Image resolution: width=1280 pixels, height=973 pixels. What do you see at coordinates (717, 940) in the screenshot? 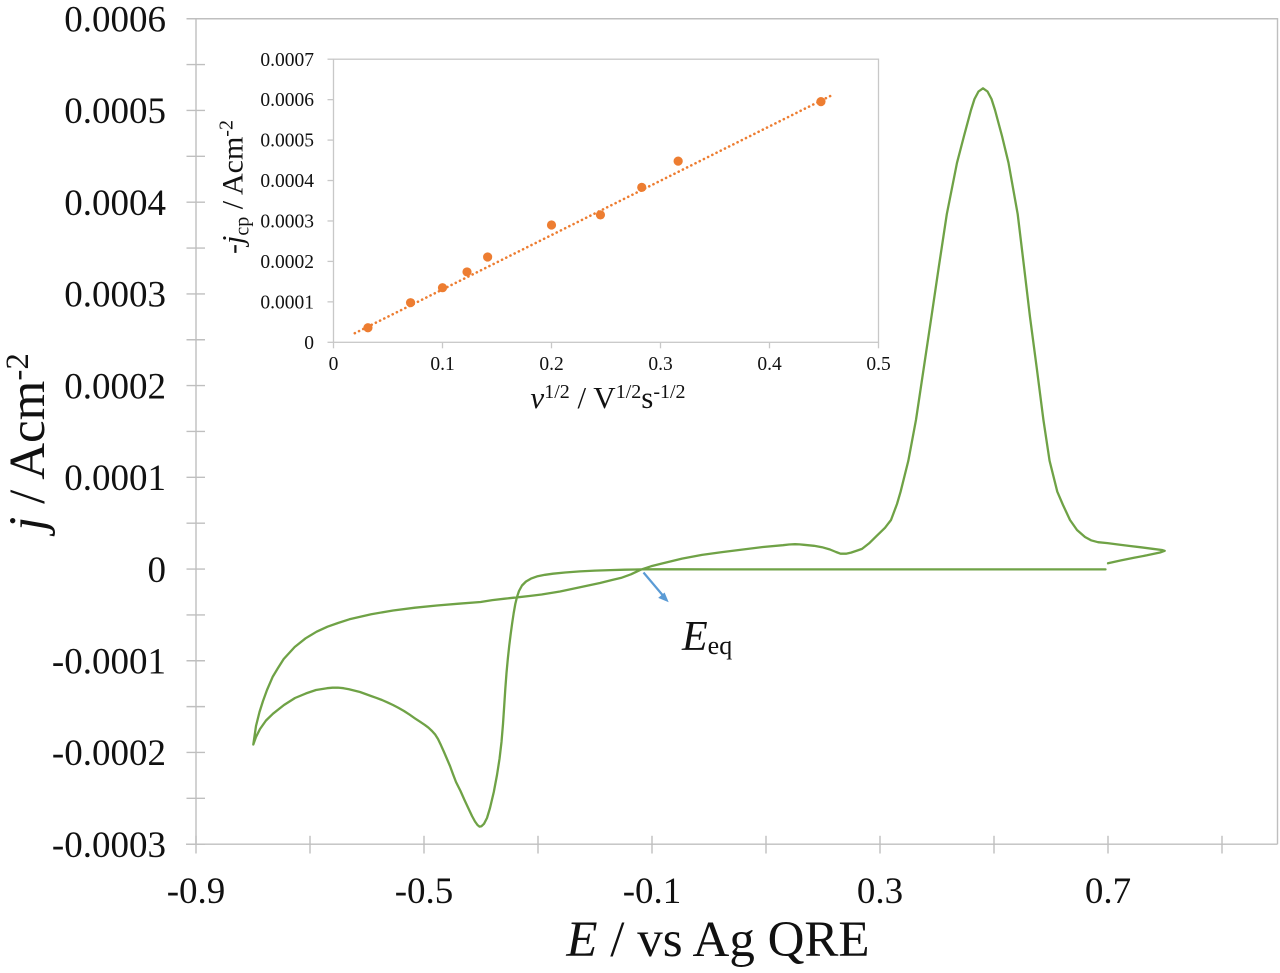
I see `svg-text: E / vs Ag QRE` at bounding box center [717, 940].